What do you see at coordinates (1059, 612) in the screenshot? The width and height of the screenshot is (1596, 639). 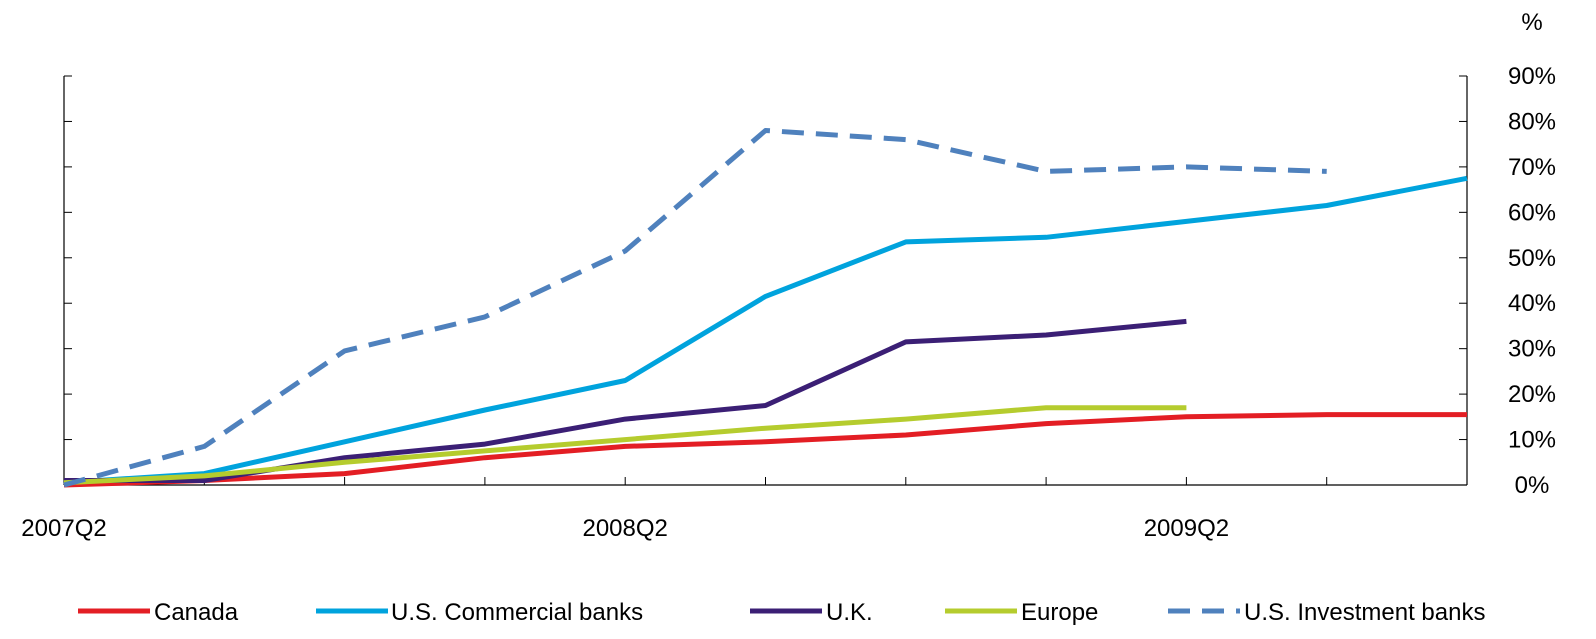 I see `legend-label: Europe` at bounding box center [1059, 612].